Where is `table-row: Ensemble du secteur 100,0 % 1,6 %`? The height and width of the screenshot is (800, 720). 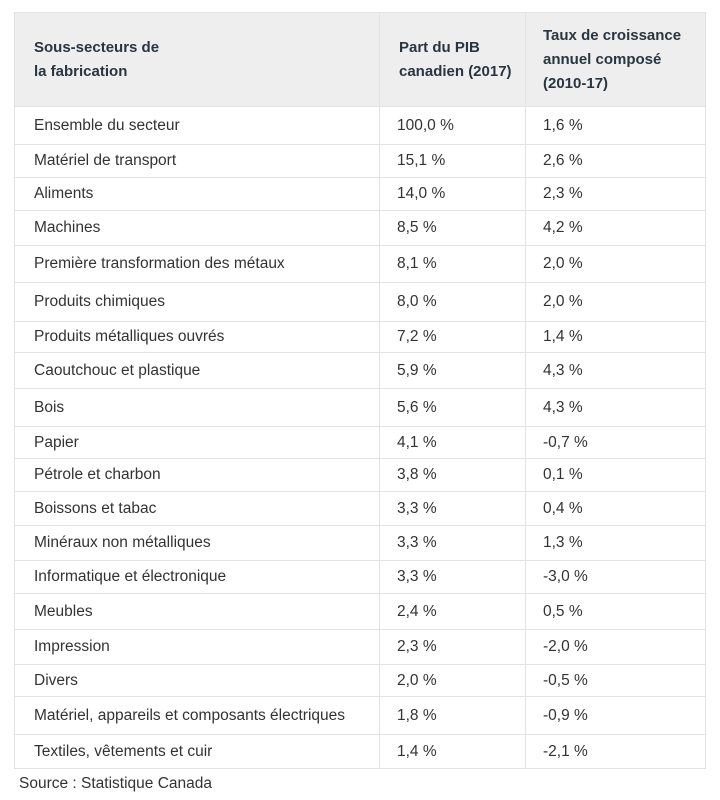 table-row: Ensemble du secteur 100,0 % 1,6 % is located at coordinates (360, 125).